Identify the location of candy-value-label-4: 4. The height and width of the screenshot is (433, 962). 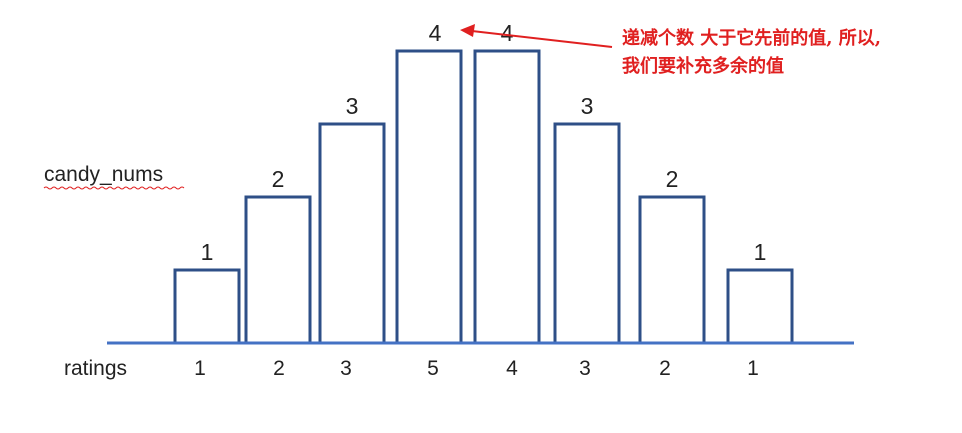
(435, 33).